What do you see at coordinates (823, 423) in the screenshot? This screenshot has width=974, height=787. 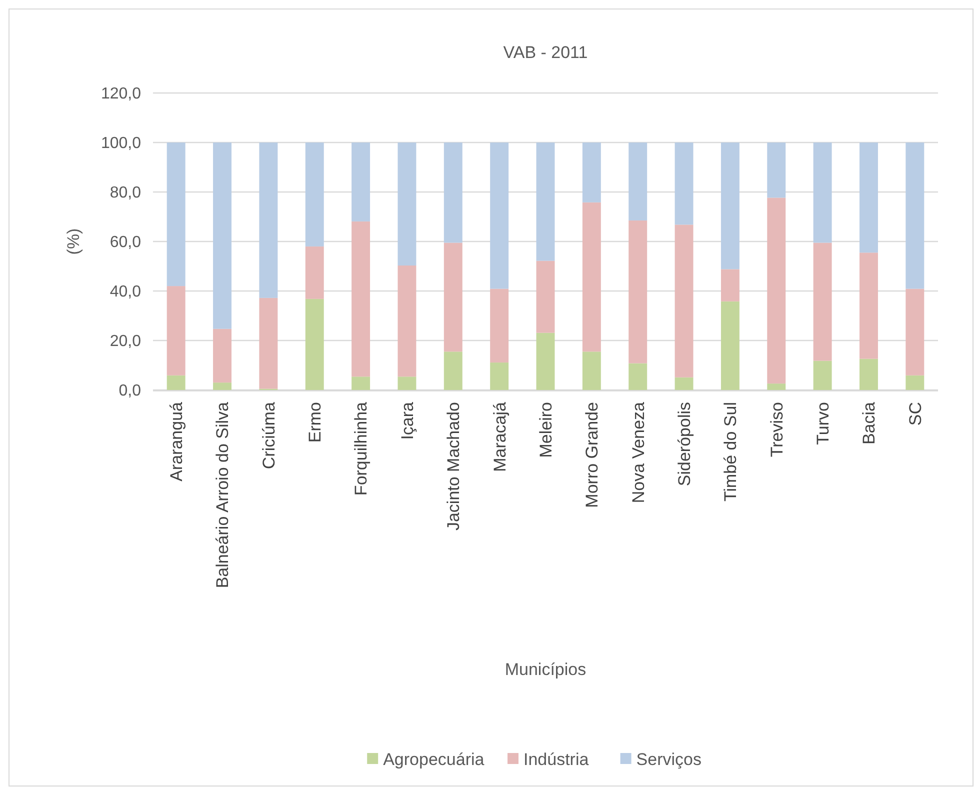 I see `x-tick-label: Turvo` at bounding box center [823, 423].